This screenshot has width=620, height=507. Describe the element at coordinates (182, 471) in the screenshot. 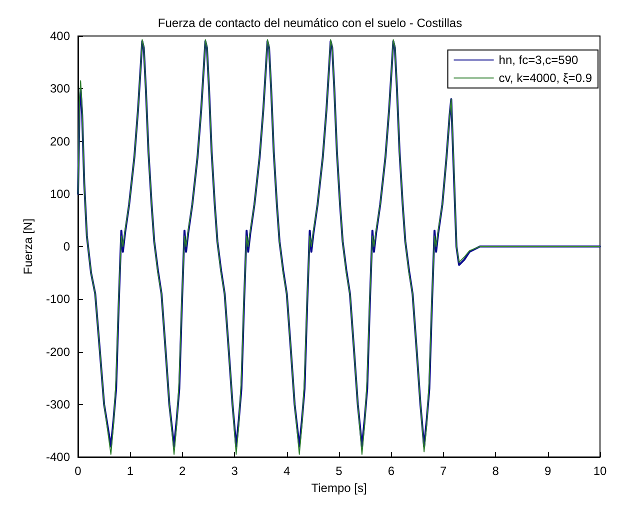

I see `x-tick-label: 2` at that location.